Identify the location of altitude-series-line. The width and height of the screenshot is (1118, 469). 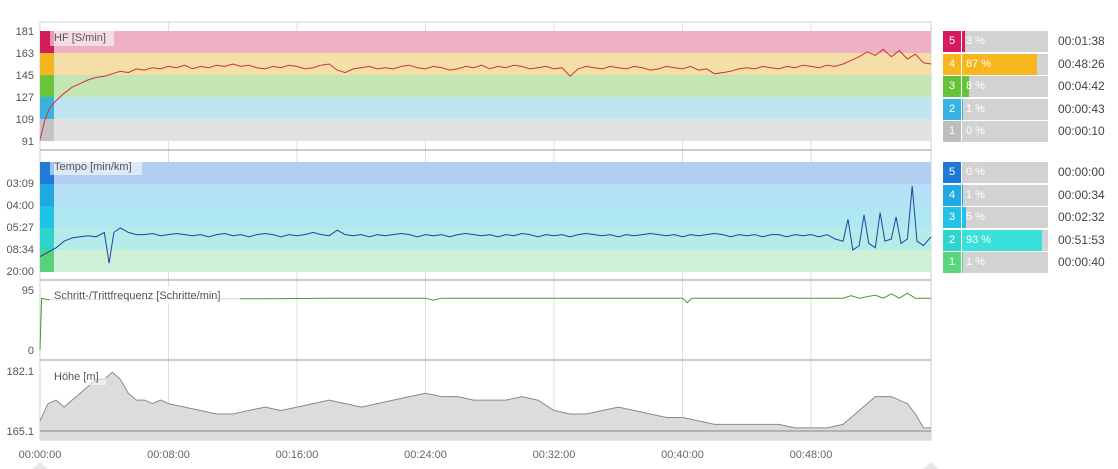
(485, 400).